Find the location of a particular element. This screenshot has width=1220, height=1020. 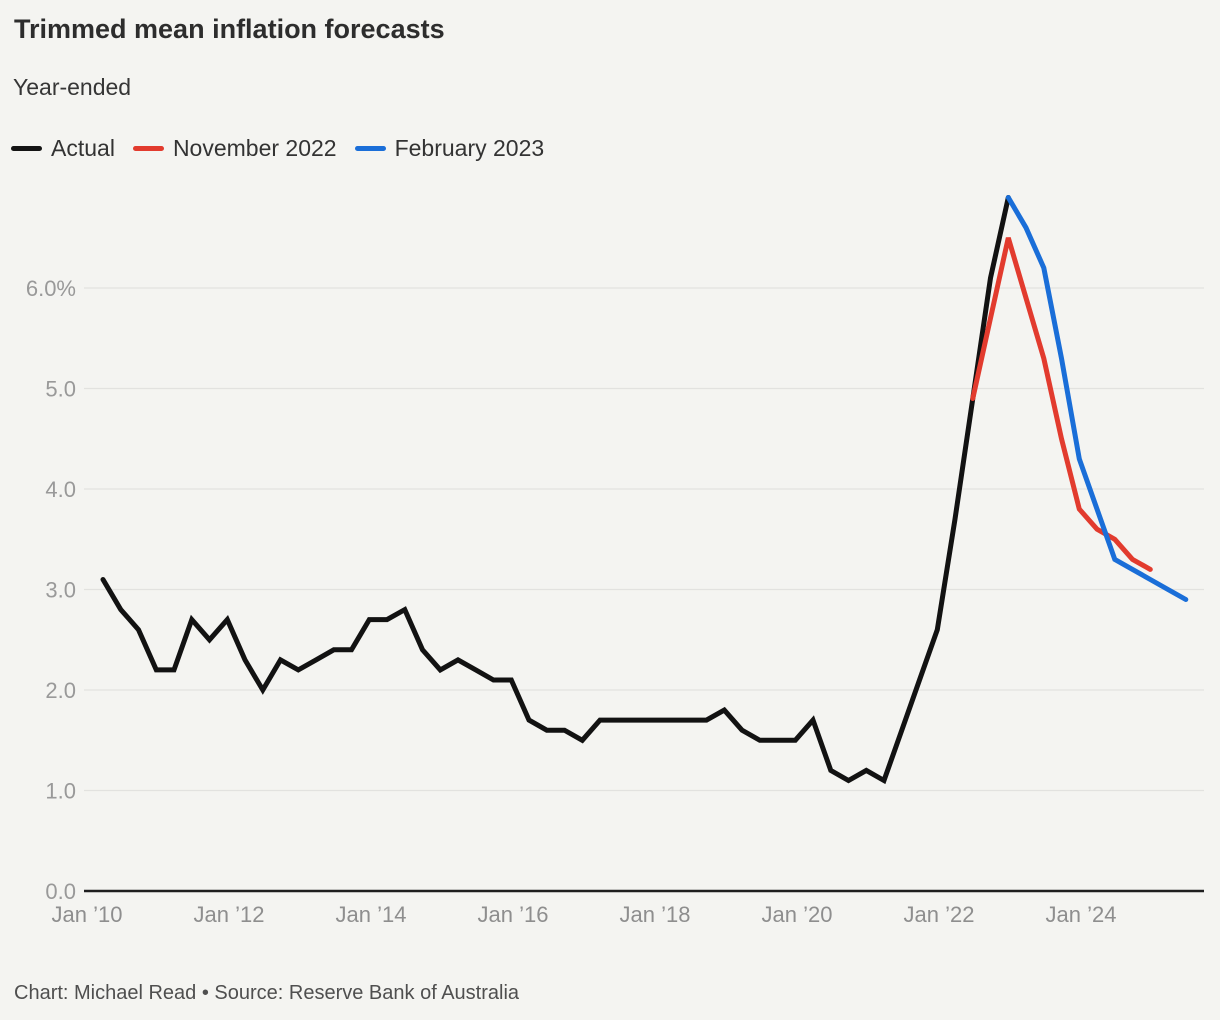

y-tick-label-4: 4.0 is located at coordinates (60, 489).